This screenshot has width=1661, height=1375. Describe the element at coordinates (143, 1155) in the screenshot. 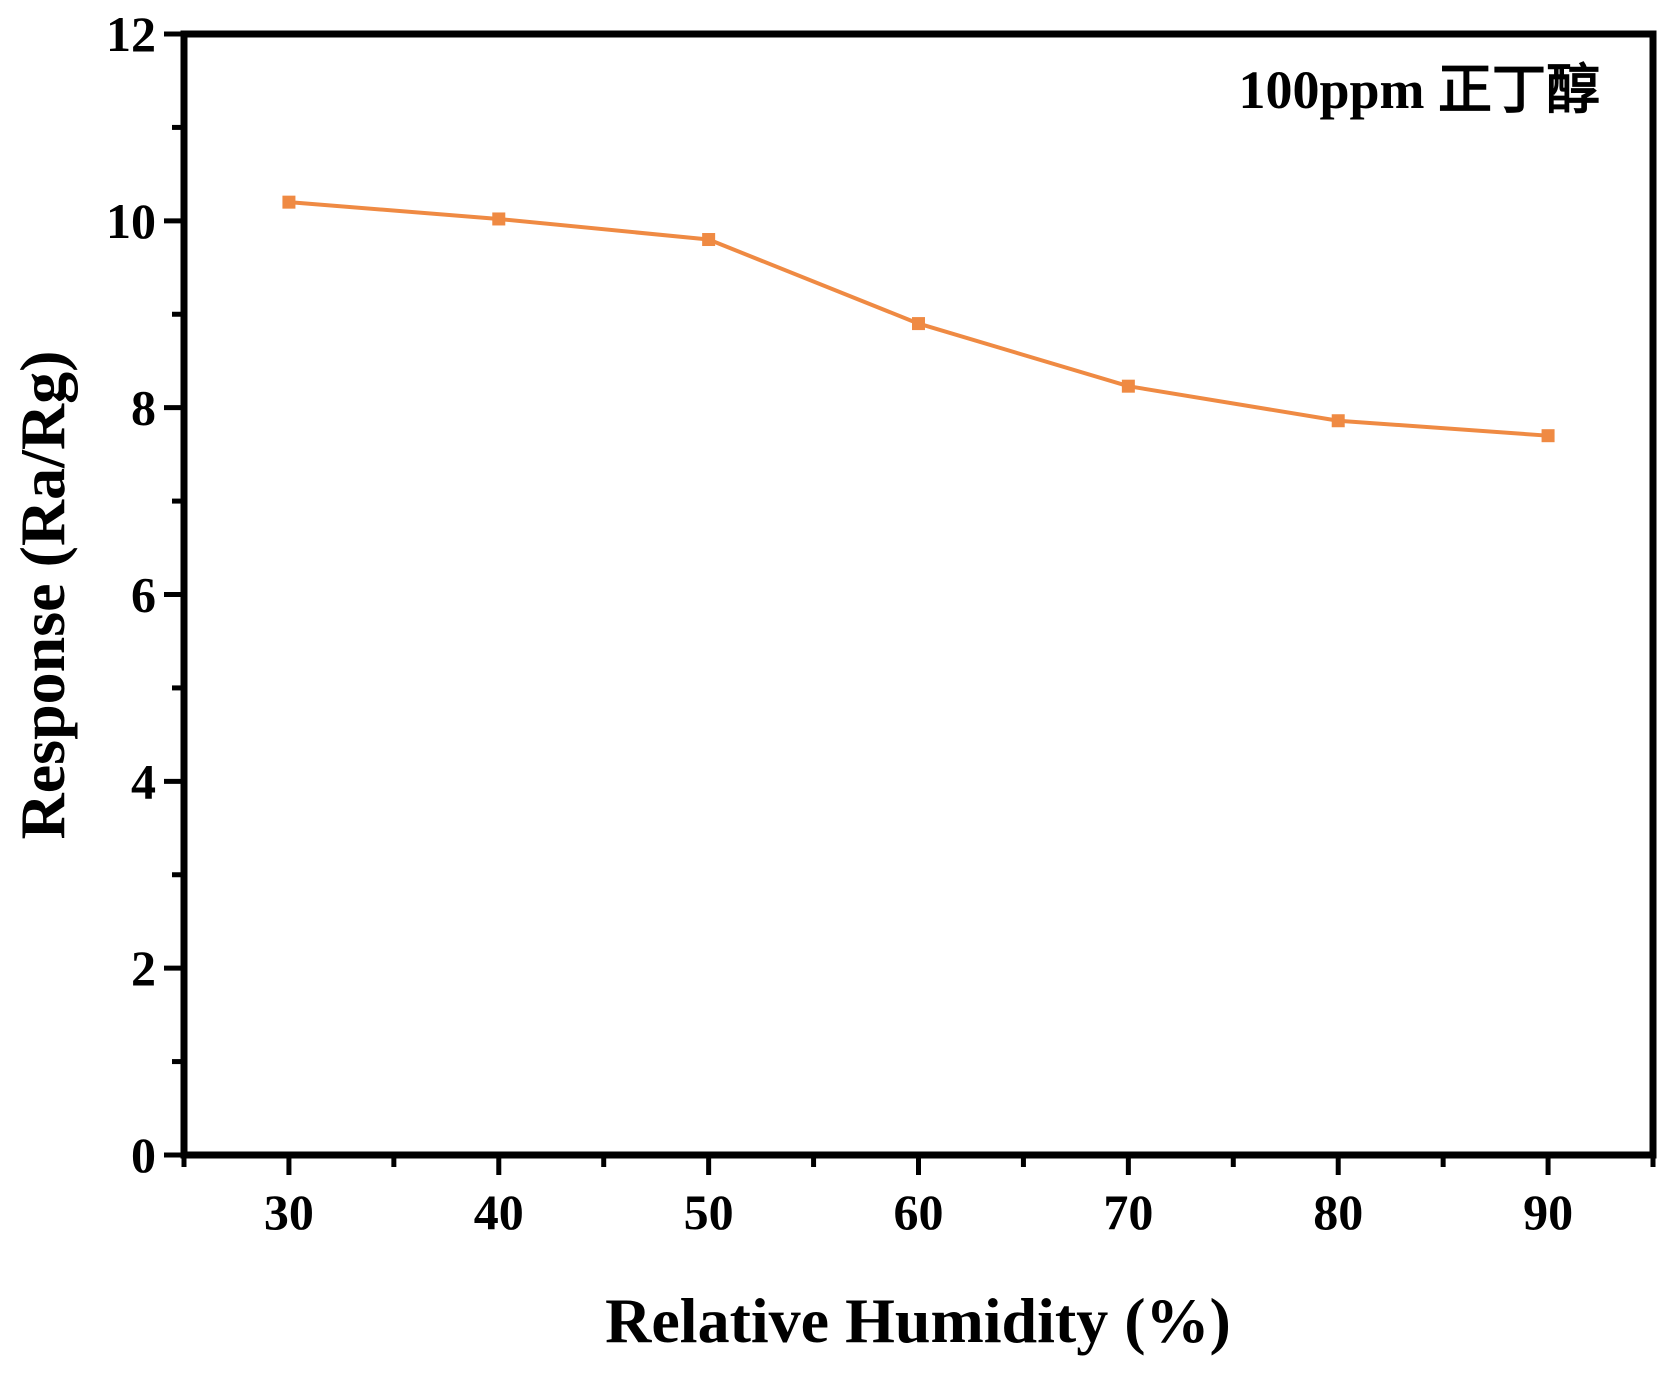

I see `y-tick-label: 0` at that location.